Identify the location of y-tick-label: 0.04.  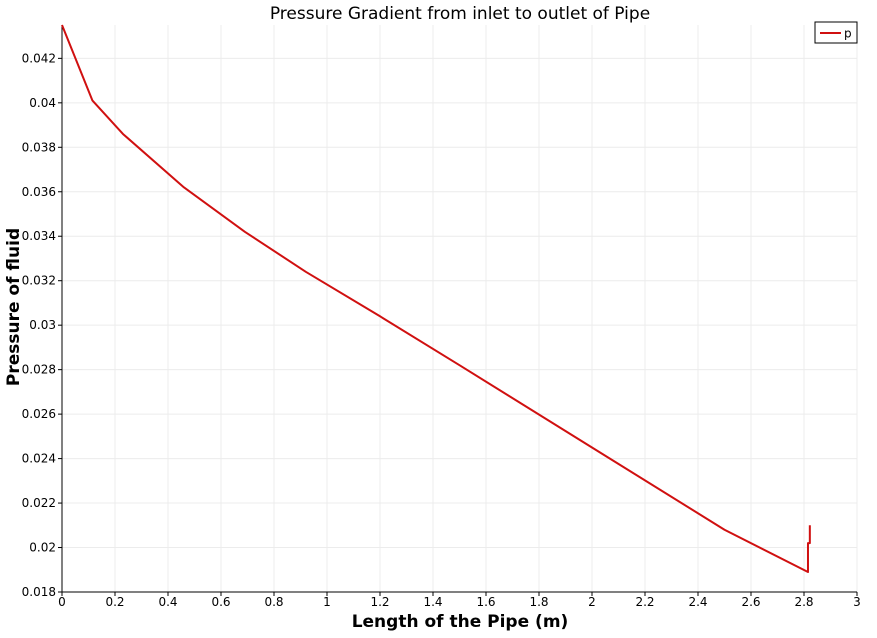
(42, 103).